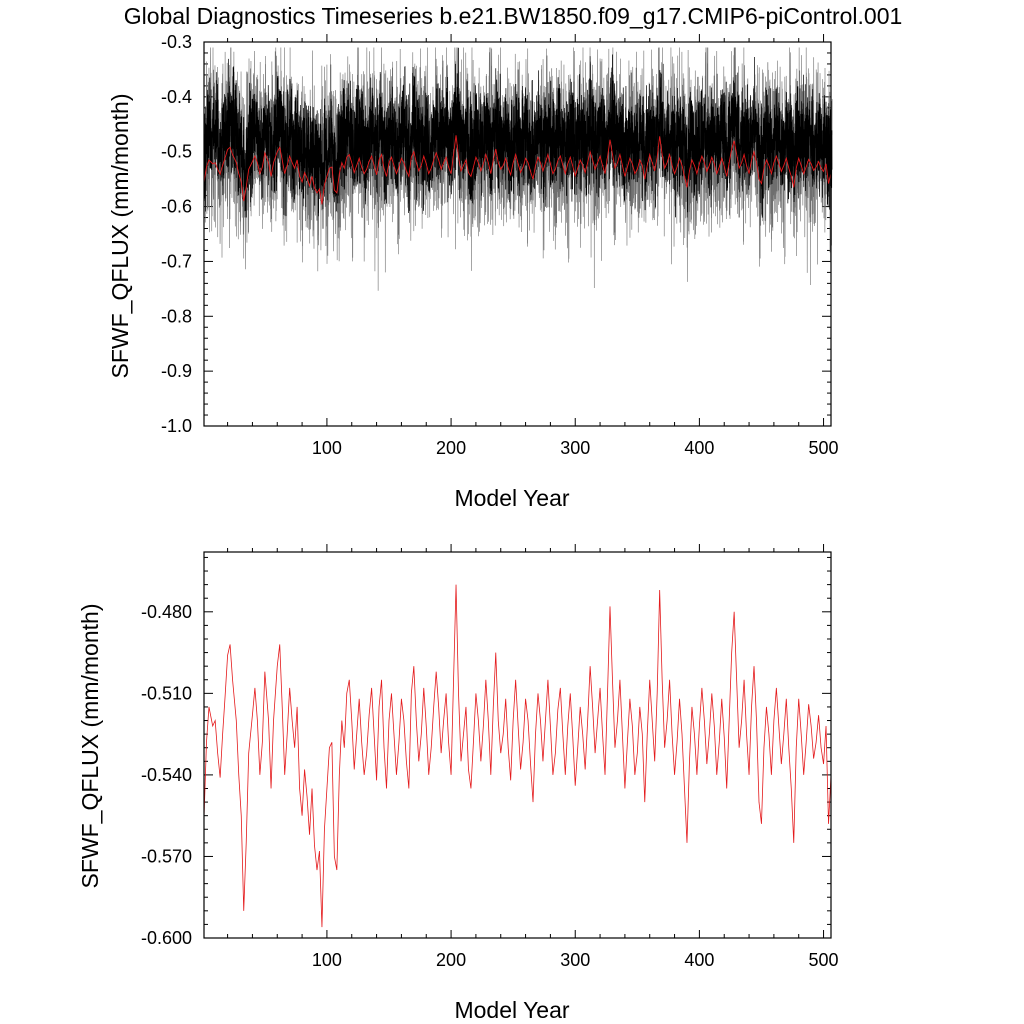  Describe the element at coordinates (166, 612) in the screenshot. I see `y-tick-label: -0.480` at that location.